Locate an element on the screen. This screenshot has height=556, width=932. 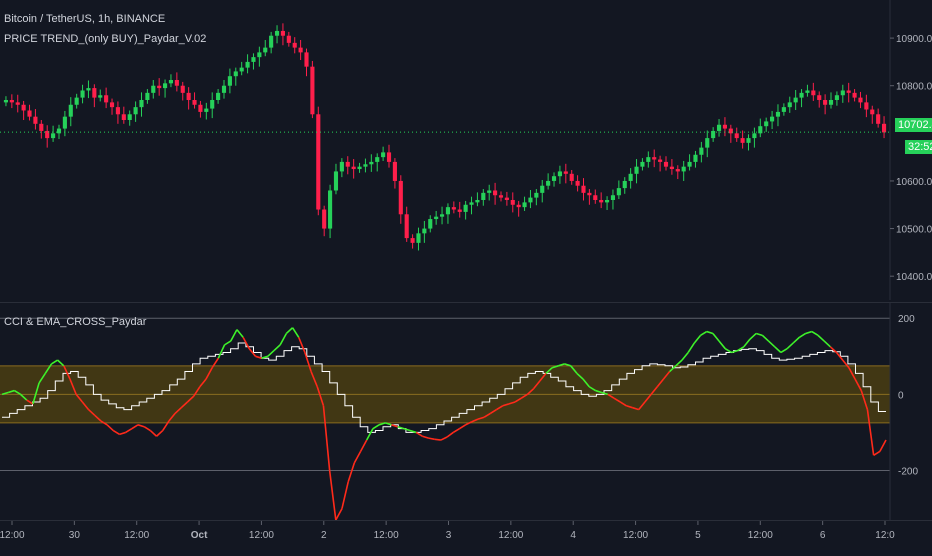
last-price-tag: 10702.47 is located at coordinates (913, 125).